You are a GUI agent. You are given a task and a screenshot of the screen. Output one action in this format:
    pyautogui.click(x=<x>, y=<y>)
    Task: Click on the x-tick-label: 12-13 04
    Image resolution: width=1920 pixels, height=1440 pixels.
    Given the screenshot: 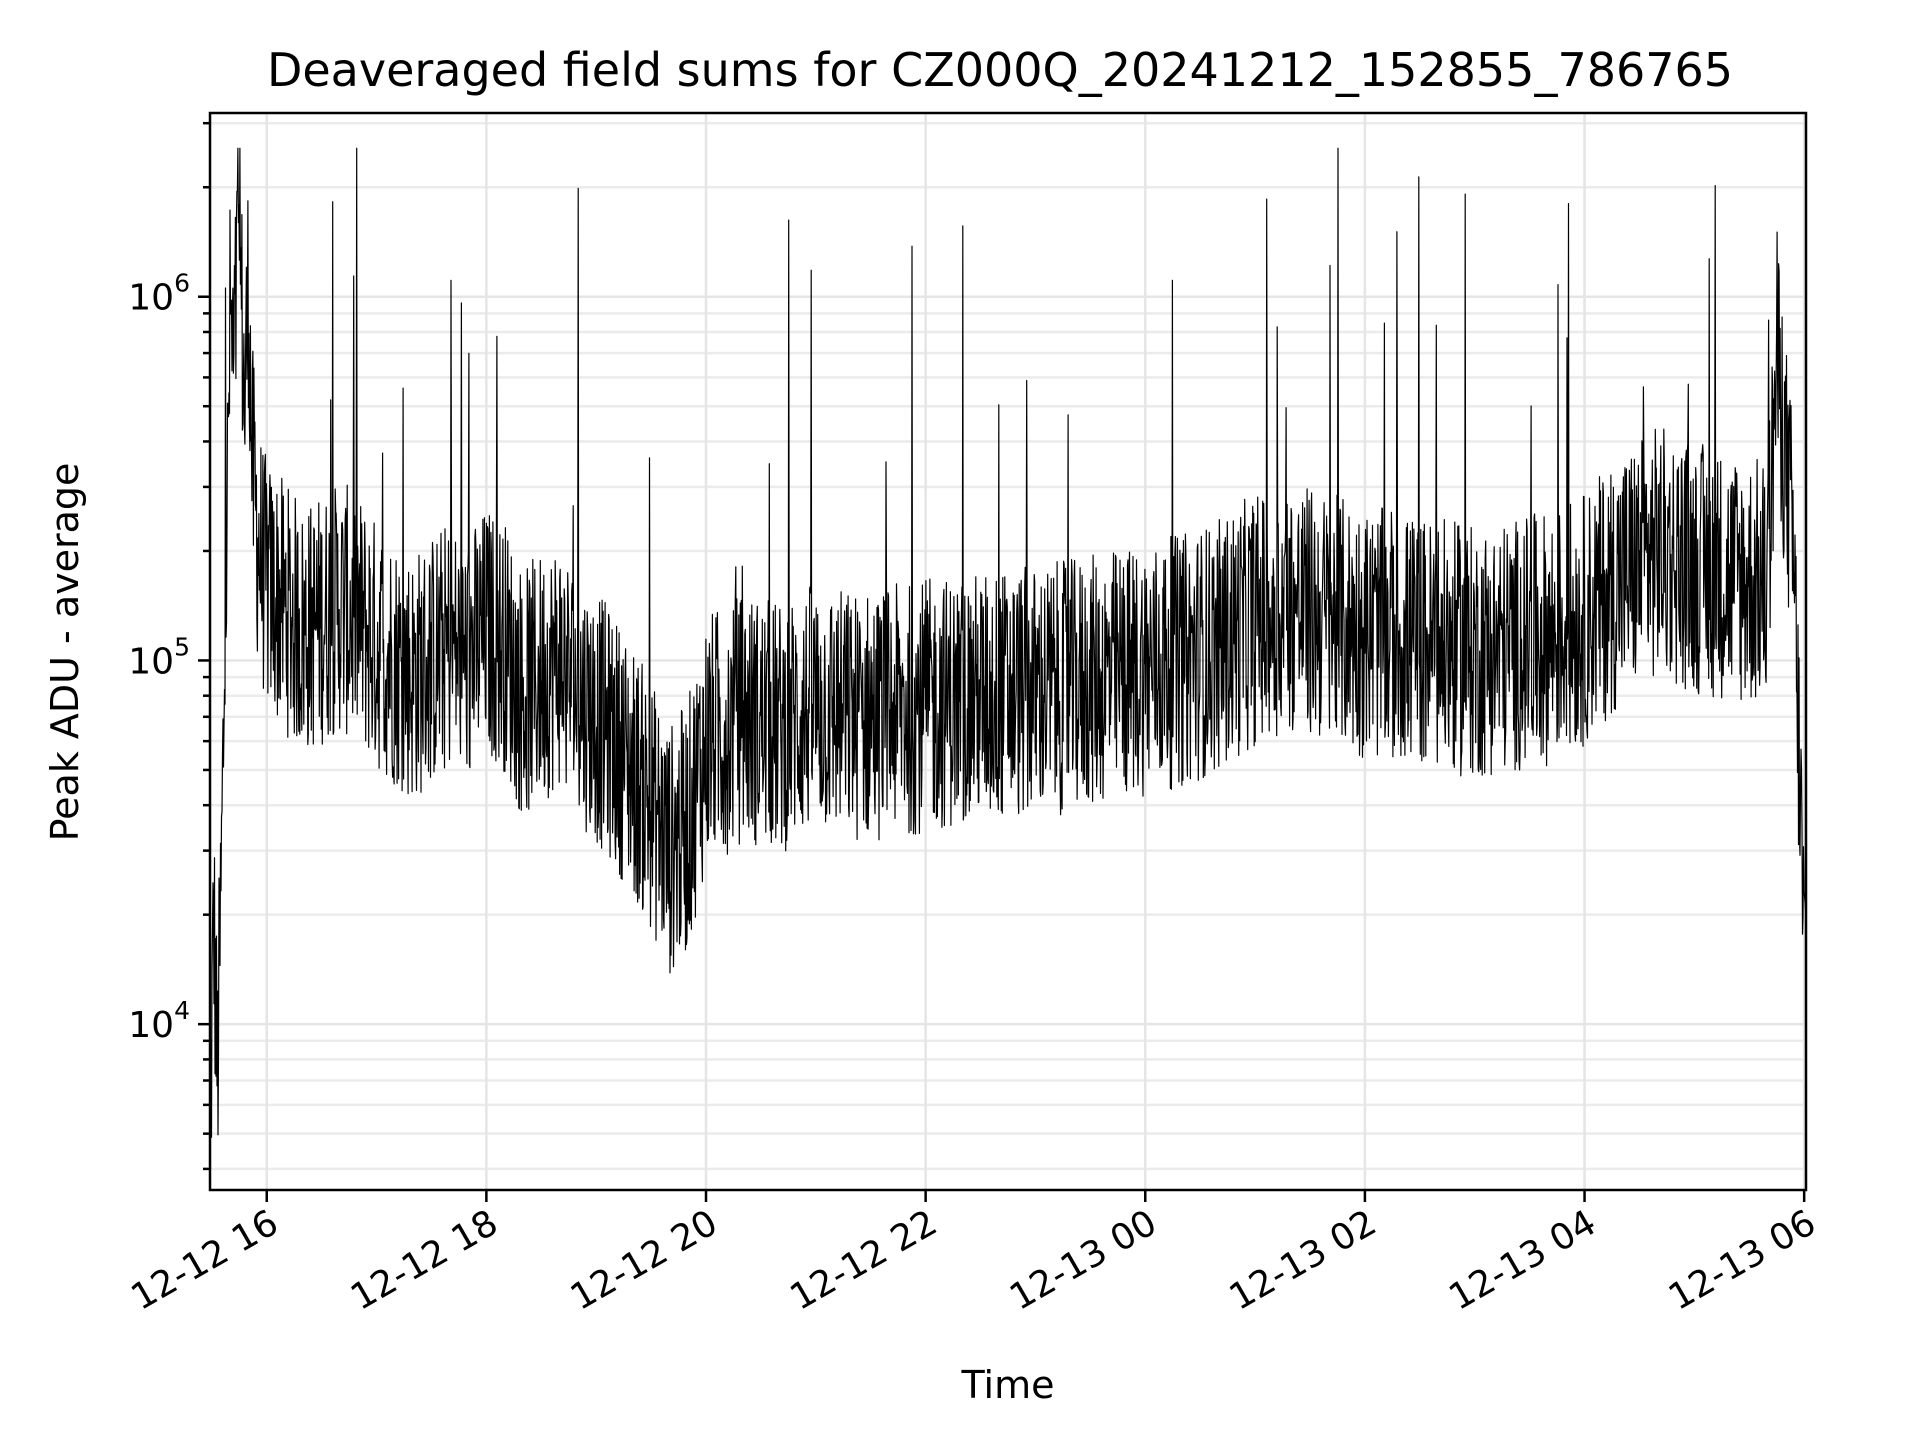 What is the action you would take?
    pyautogui.click(x=1522, y=1260)
    